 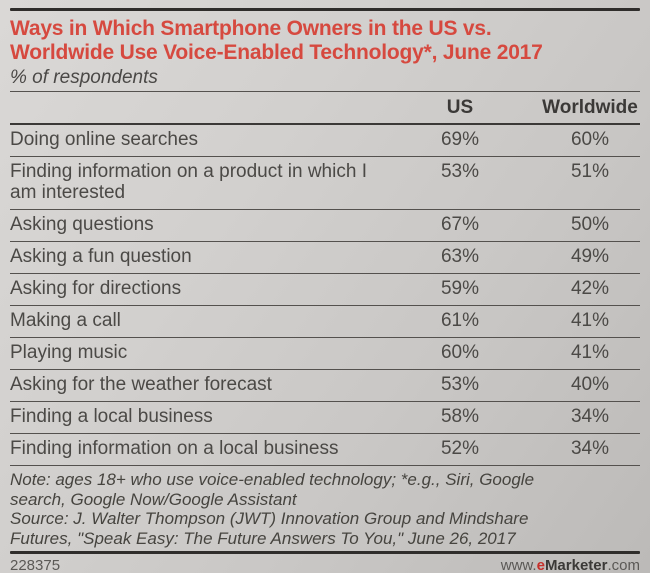 What do you see at coordinates (518, 565) in the screenshot?
I see `url-prefix: www.` at bounding box center [518, 565].